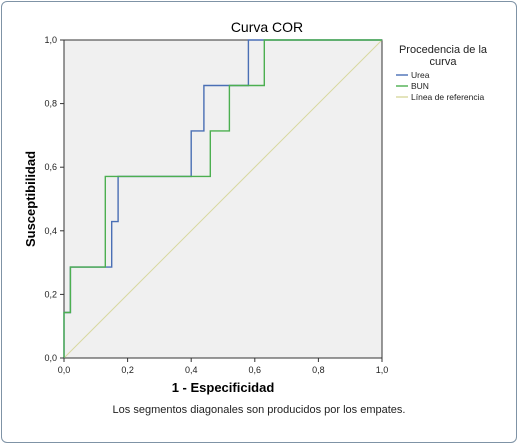 Image resolution: width=518 pixels, height=444 pixels. Describe the element at coordinates (191, 370) in the screenshot. I see `x-tick-label: 0,4` at that location.